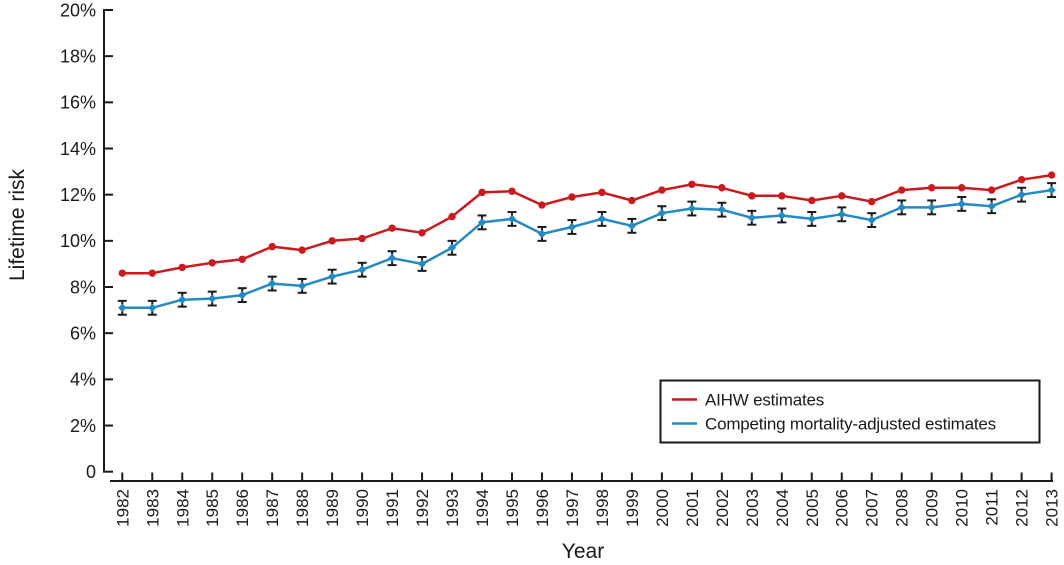  Describe the element at coordinates (834, 423) in the screenshot. I see `legend-entry: Competing mortality-adjusted estimates` at that location.